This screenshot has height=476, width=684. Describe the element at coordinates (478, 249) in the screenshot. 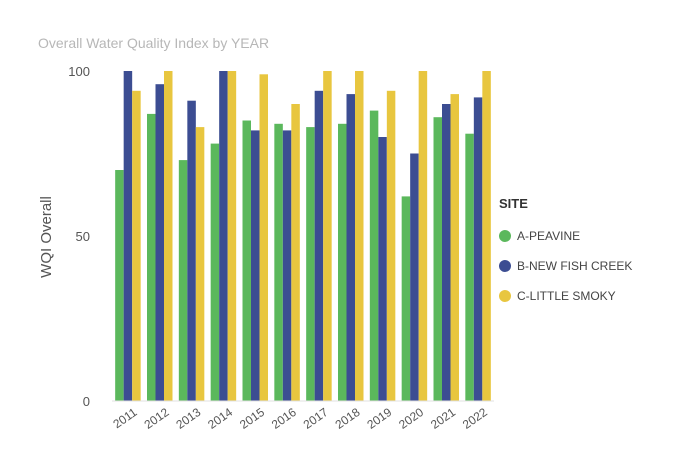

I see `bar-b-new-fish-creek-2022` at that location.